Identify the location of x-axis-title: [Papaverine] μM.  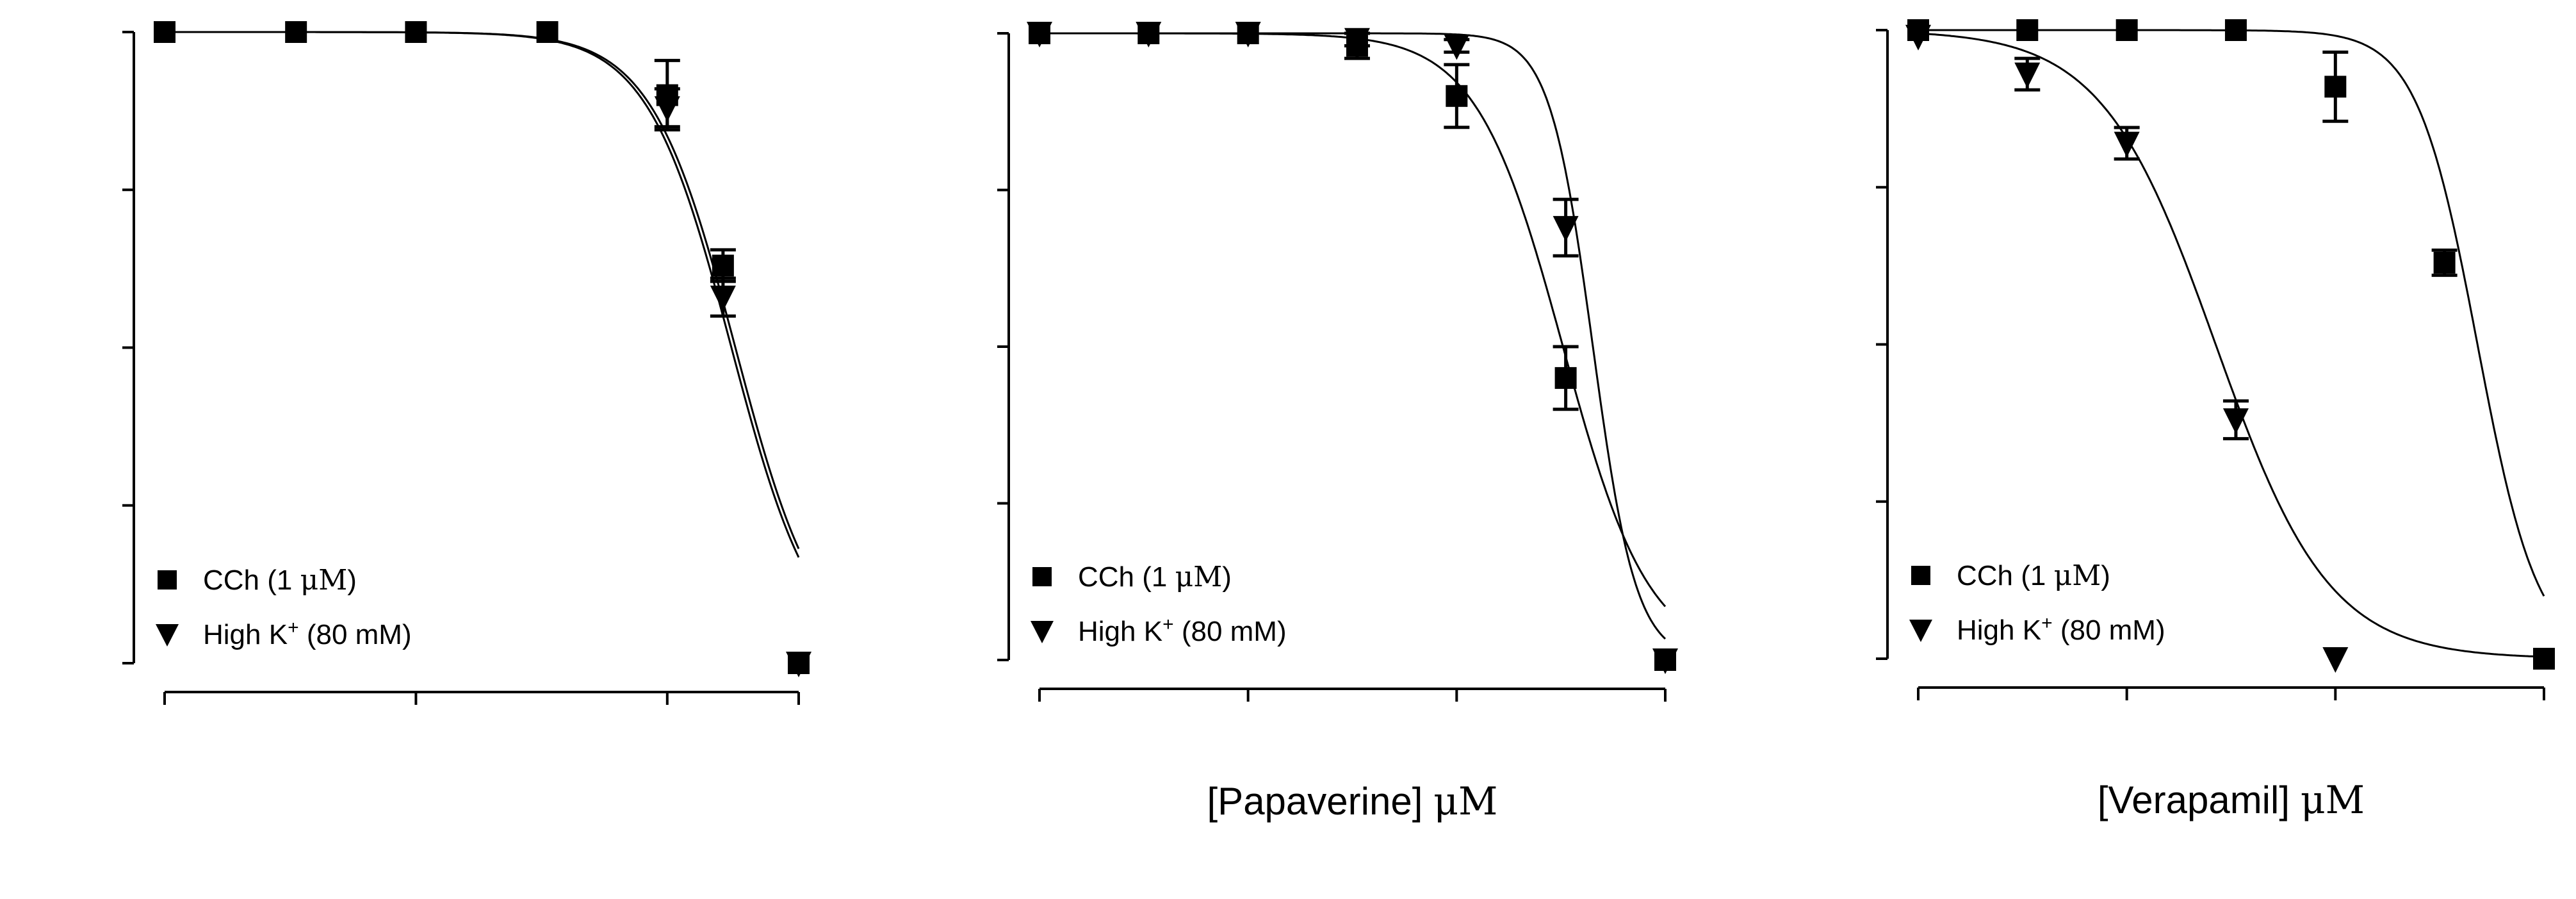
(1352, 801).